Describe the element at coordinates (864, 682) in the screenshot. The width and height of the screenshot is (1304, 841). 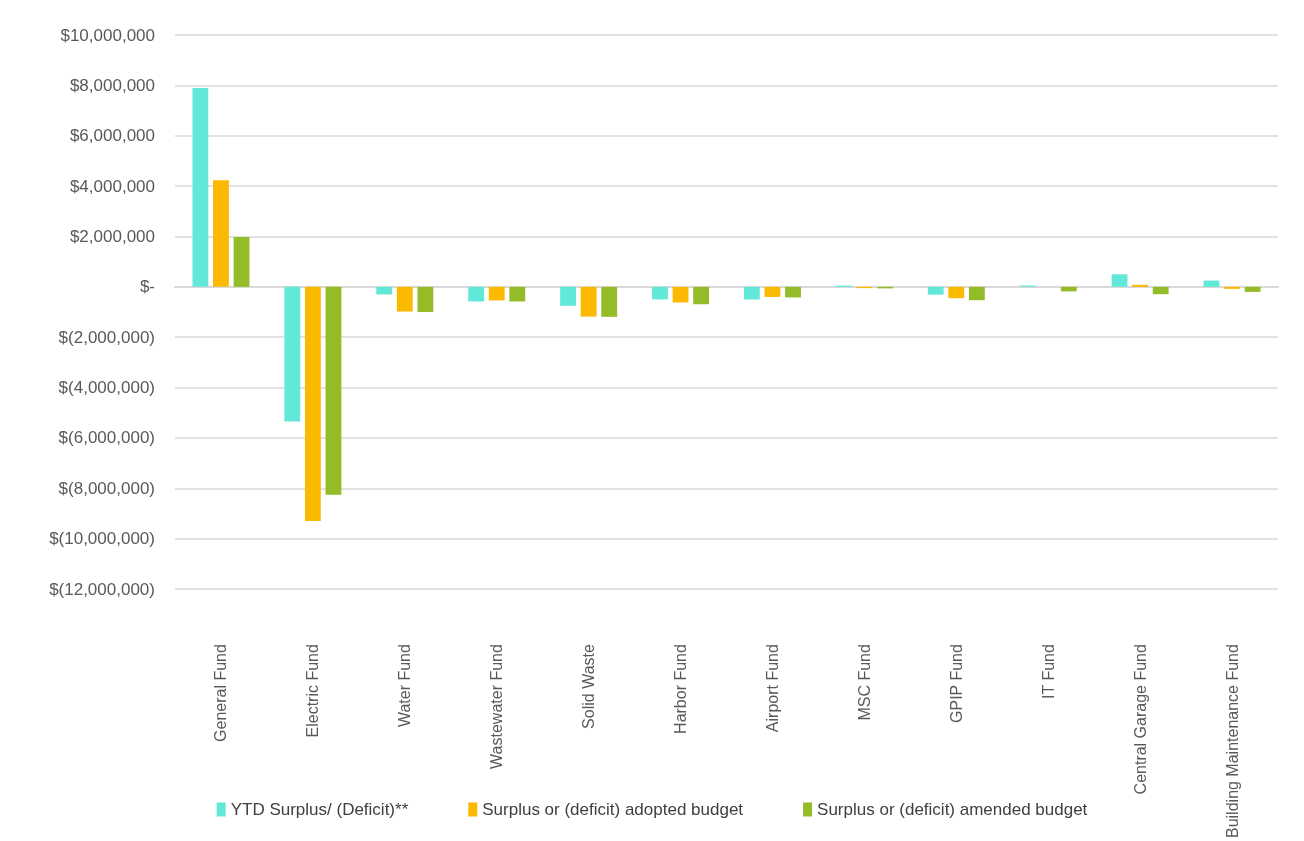
I see `x-tick-label: MSC Fund` at that location.